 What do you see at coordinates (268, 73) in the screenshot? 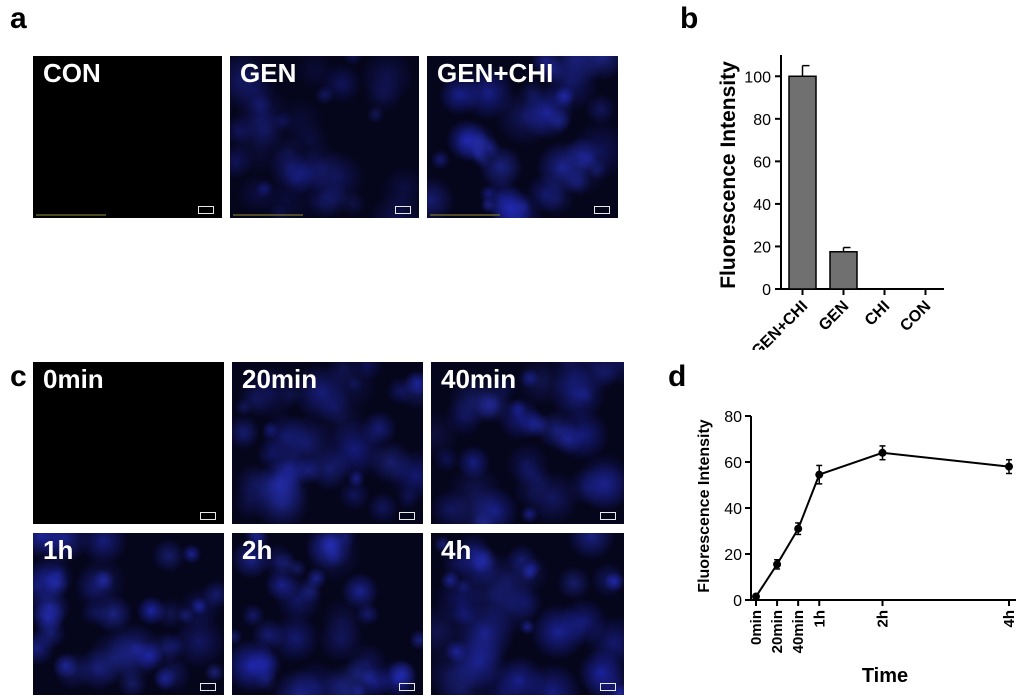
I see `micrograph-label: GEN` at bounding box center [268, 73].